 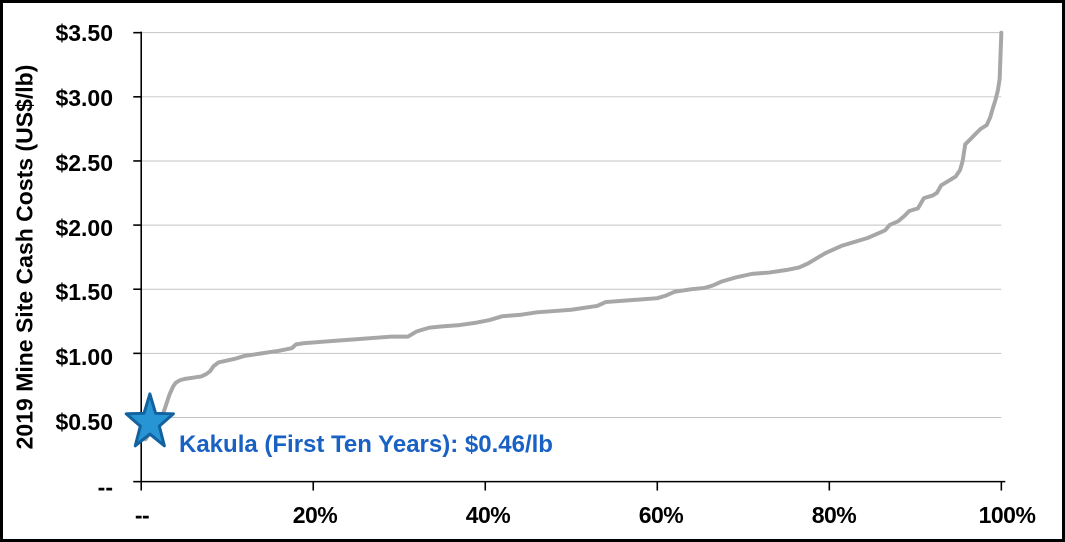 I want to click on kakula-annotation: Kakula (First Ten Years): $0.46/lb, so click(x=366, y=444).